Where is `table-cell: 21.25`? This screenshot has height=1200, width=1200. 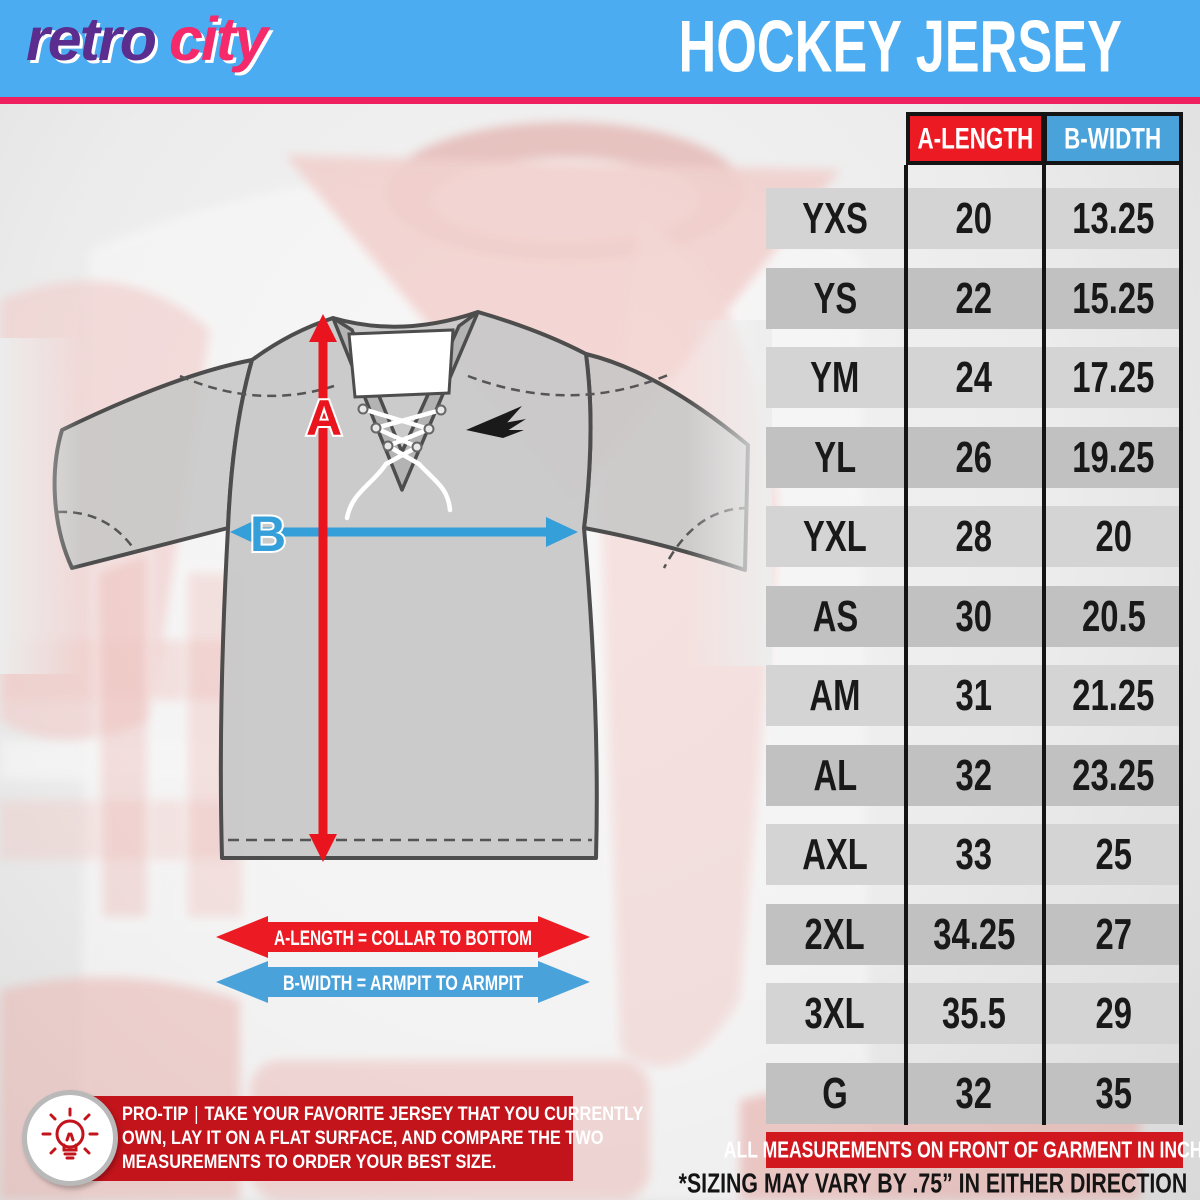
table-cell: 21.25 is located at coordinates (1113, 695).